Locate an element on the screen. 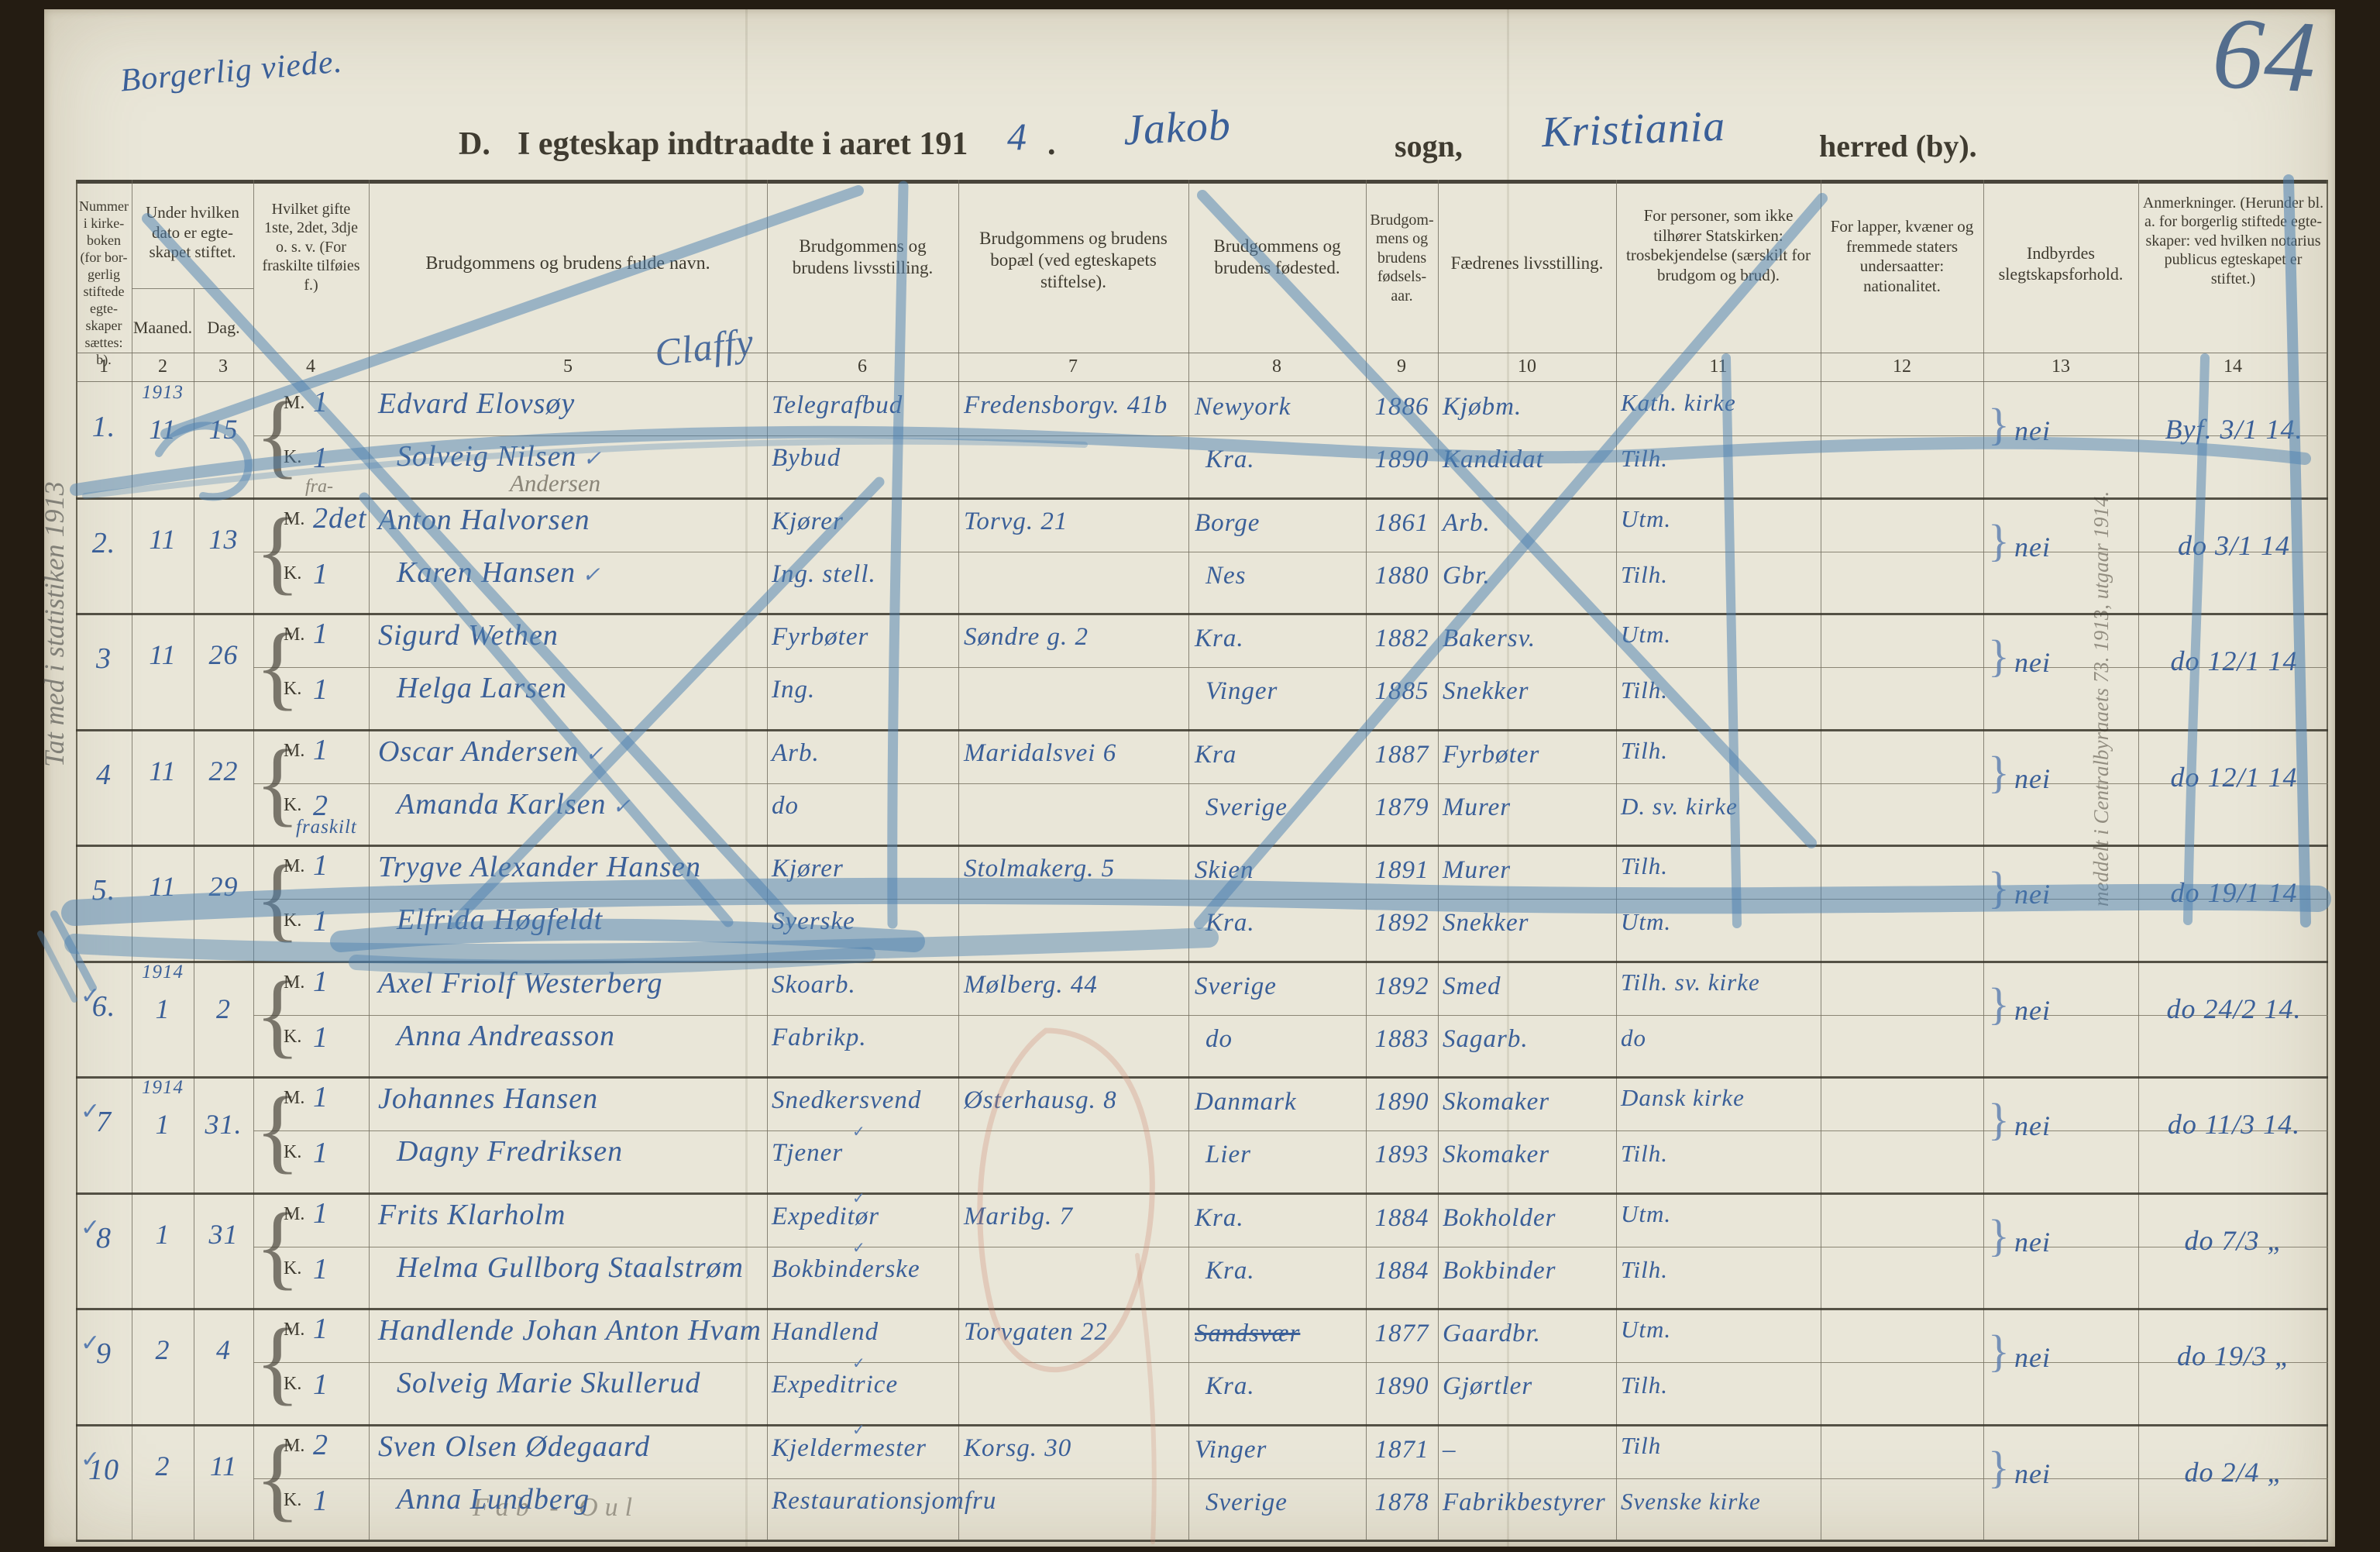  column-number-9: 9 is located at coordinates (1402, 367).